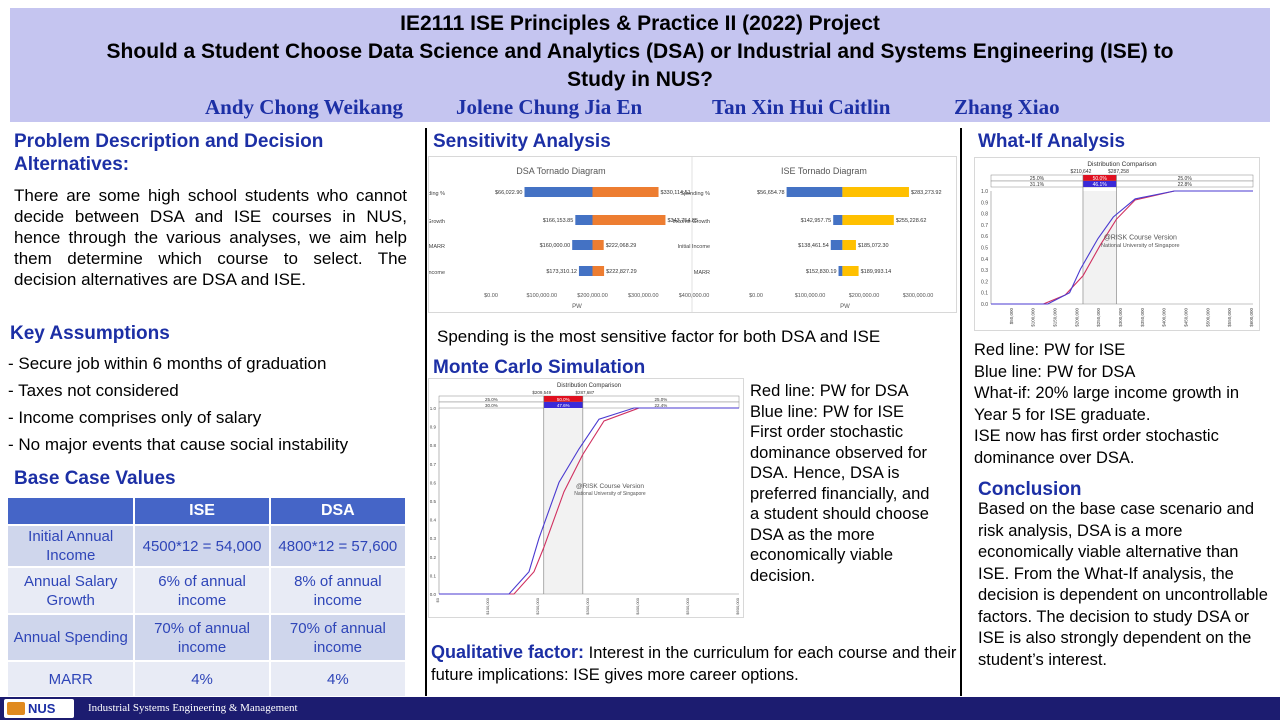  What do you see at coordinates (918, 296) in the screenshot?
I see `tornado-tick-label: $300,000.00` at bounding box center [918, 296].